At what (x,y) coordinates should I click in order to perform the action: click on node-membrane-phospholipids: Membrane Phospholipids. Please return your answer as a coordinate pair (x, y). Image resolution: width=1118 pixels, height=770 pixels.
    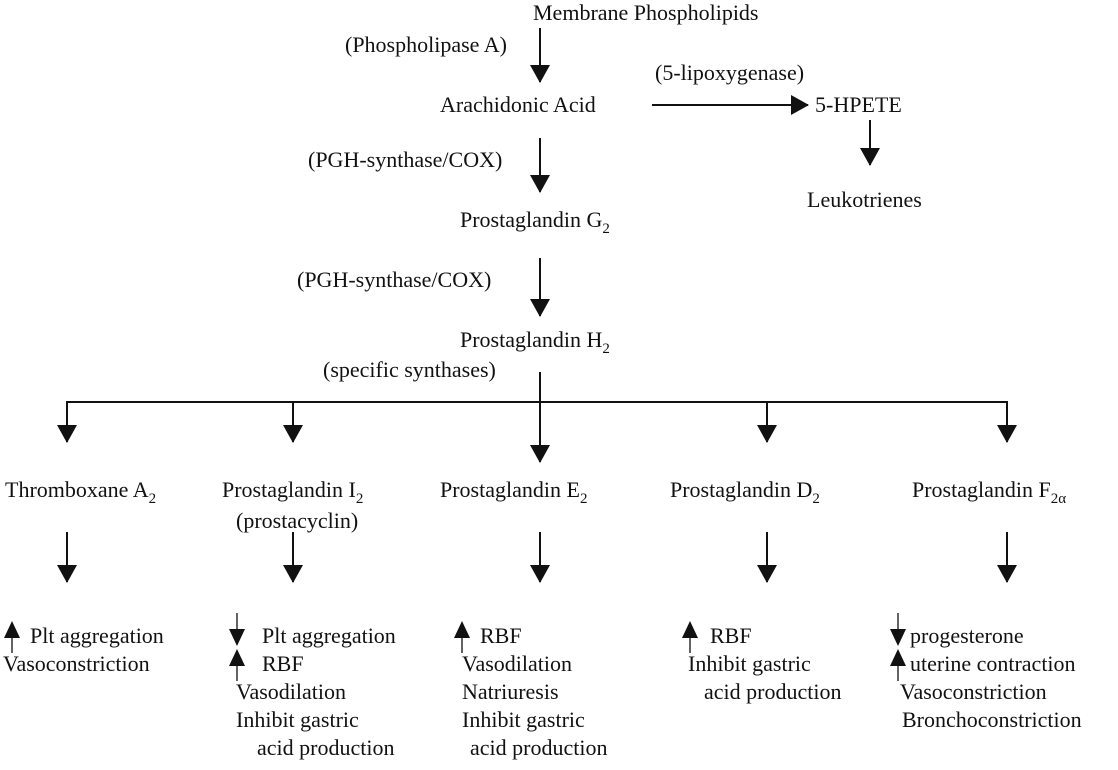
    Looking at the image, I should click on (646, 12).